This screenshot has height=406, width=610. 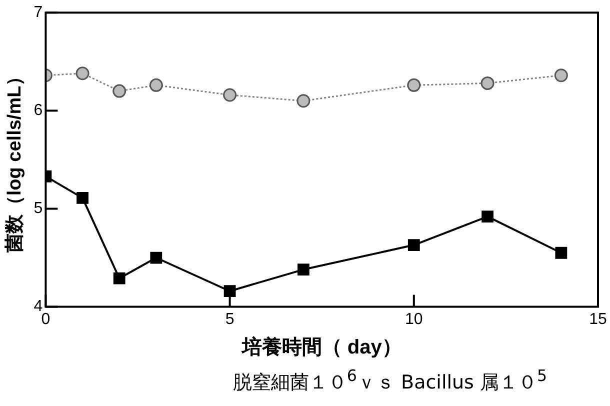 I want to click on x-tick-label: 0, so click(x=45, y=319).